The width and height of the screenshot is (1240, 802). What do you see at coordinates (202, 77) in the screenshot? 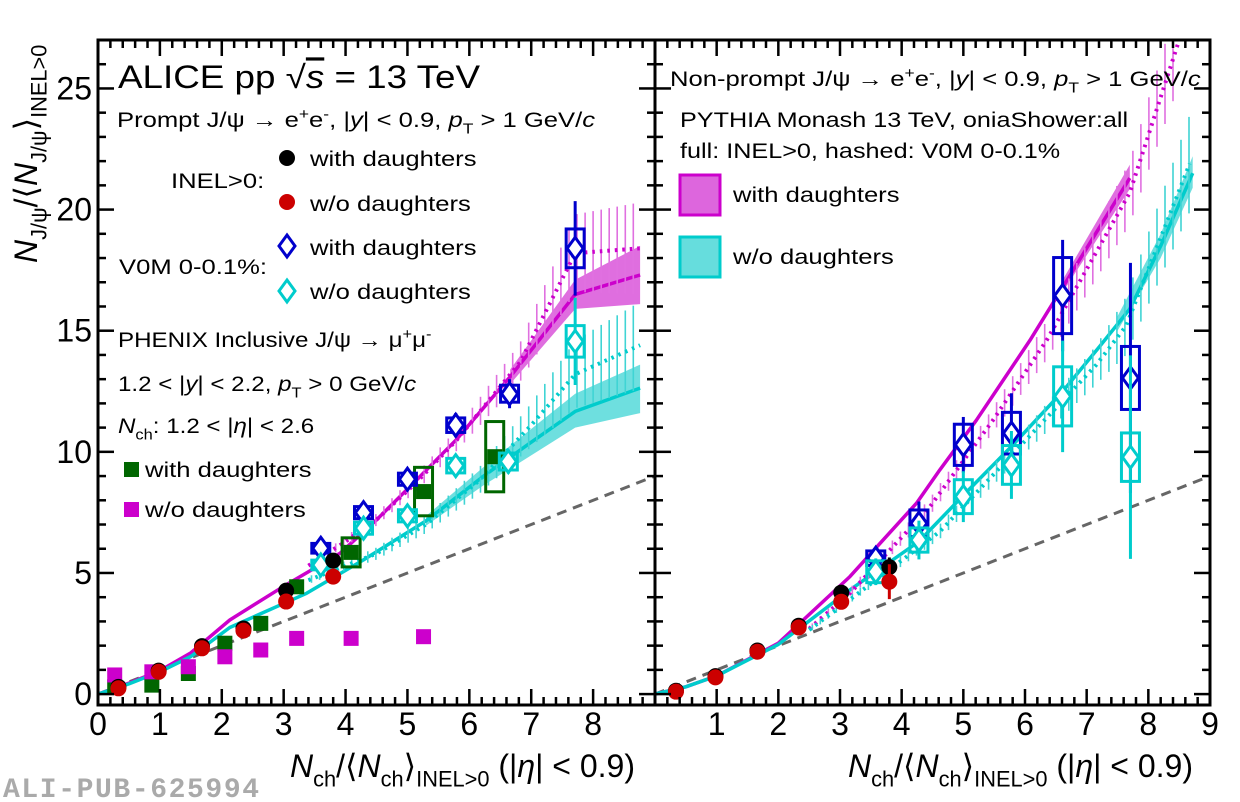
I see `text-segment: ALICE pp` at bounding box center [202, 77].